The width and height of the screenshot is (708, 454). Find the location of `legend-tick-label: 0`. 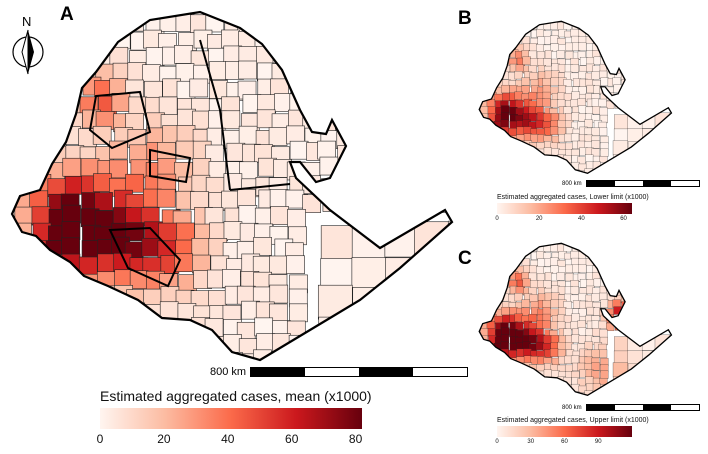

legend-tick-label: 0 is located at coordinates (497, 219).